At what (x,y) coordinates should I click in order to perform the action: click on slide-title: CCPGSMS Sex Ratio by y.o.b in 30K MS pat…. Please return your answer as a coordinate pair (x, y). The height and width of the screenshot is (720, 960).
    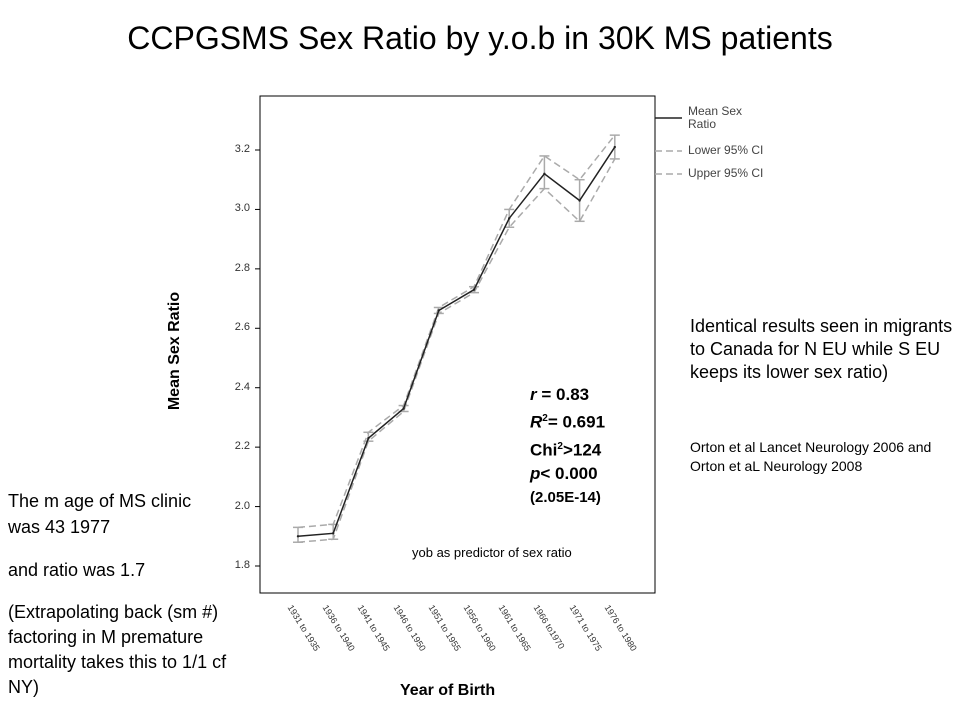
    Looking at the image, I should click on (480, 38).